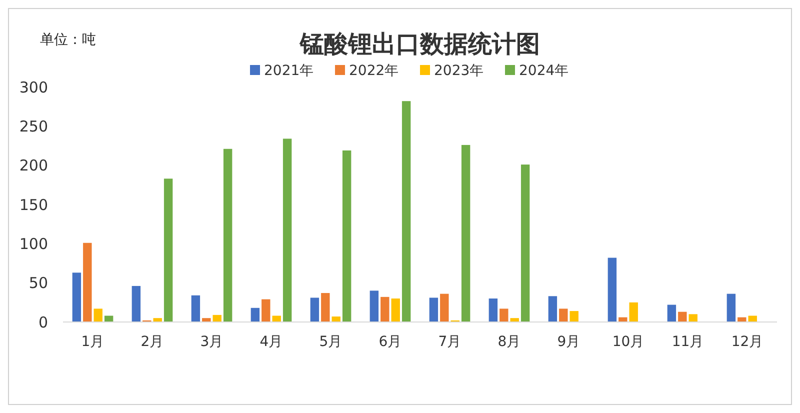  Describe the element at coordinates (33, 87) in the screenshot. I see `y-tick-label: 300` at that location.